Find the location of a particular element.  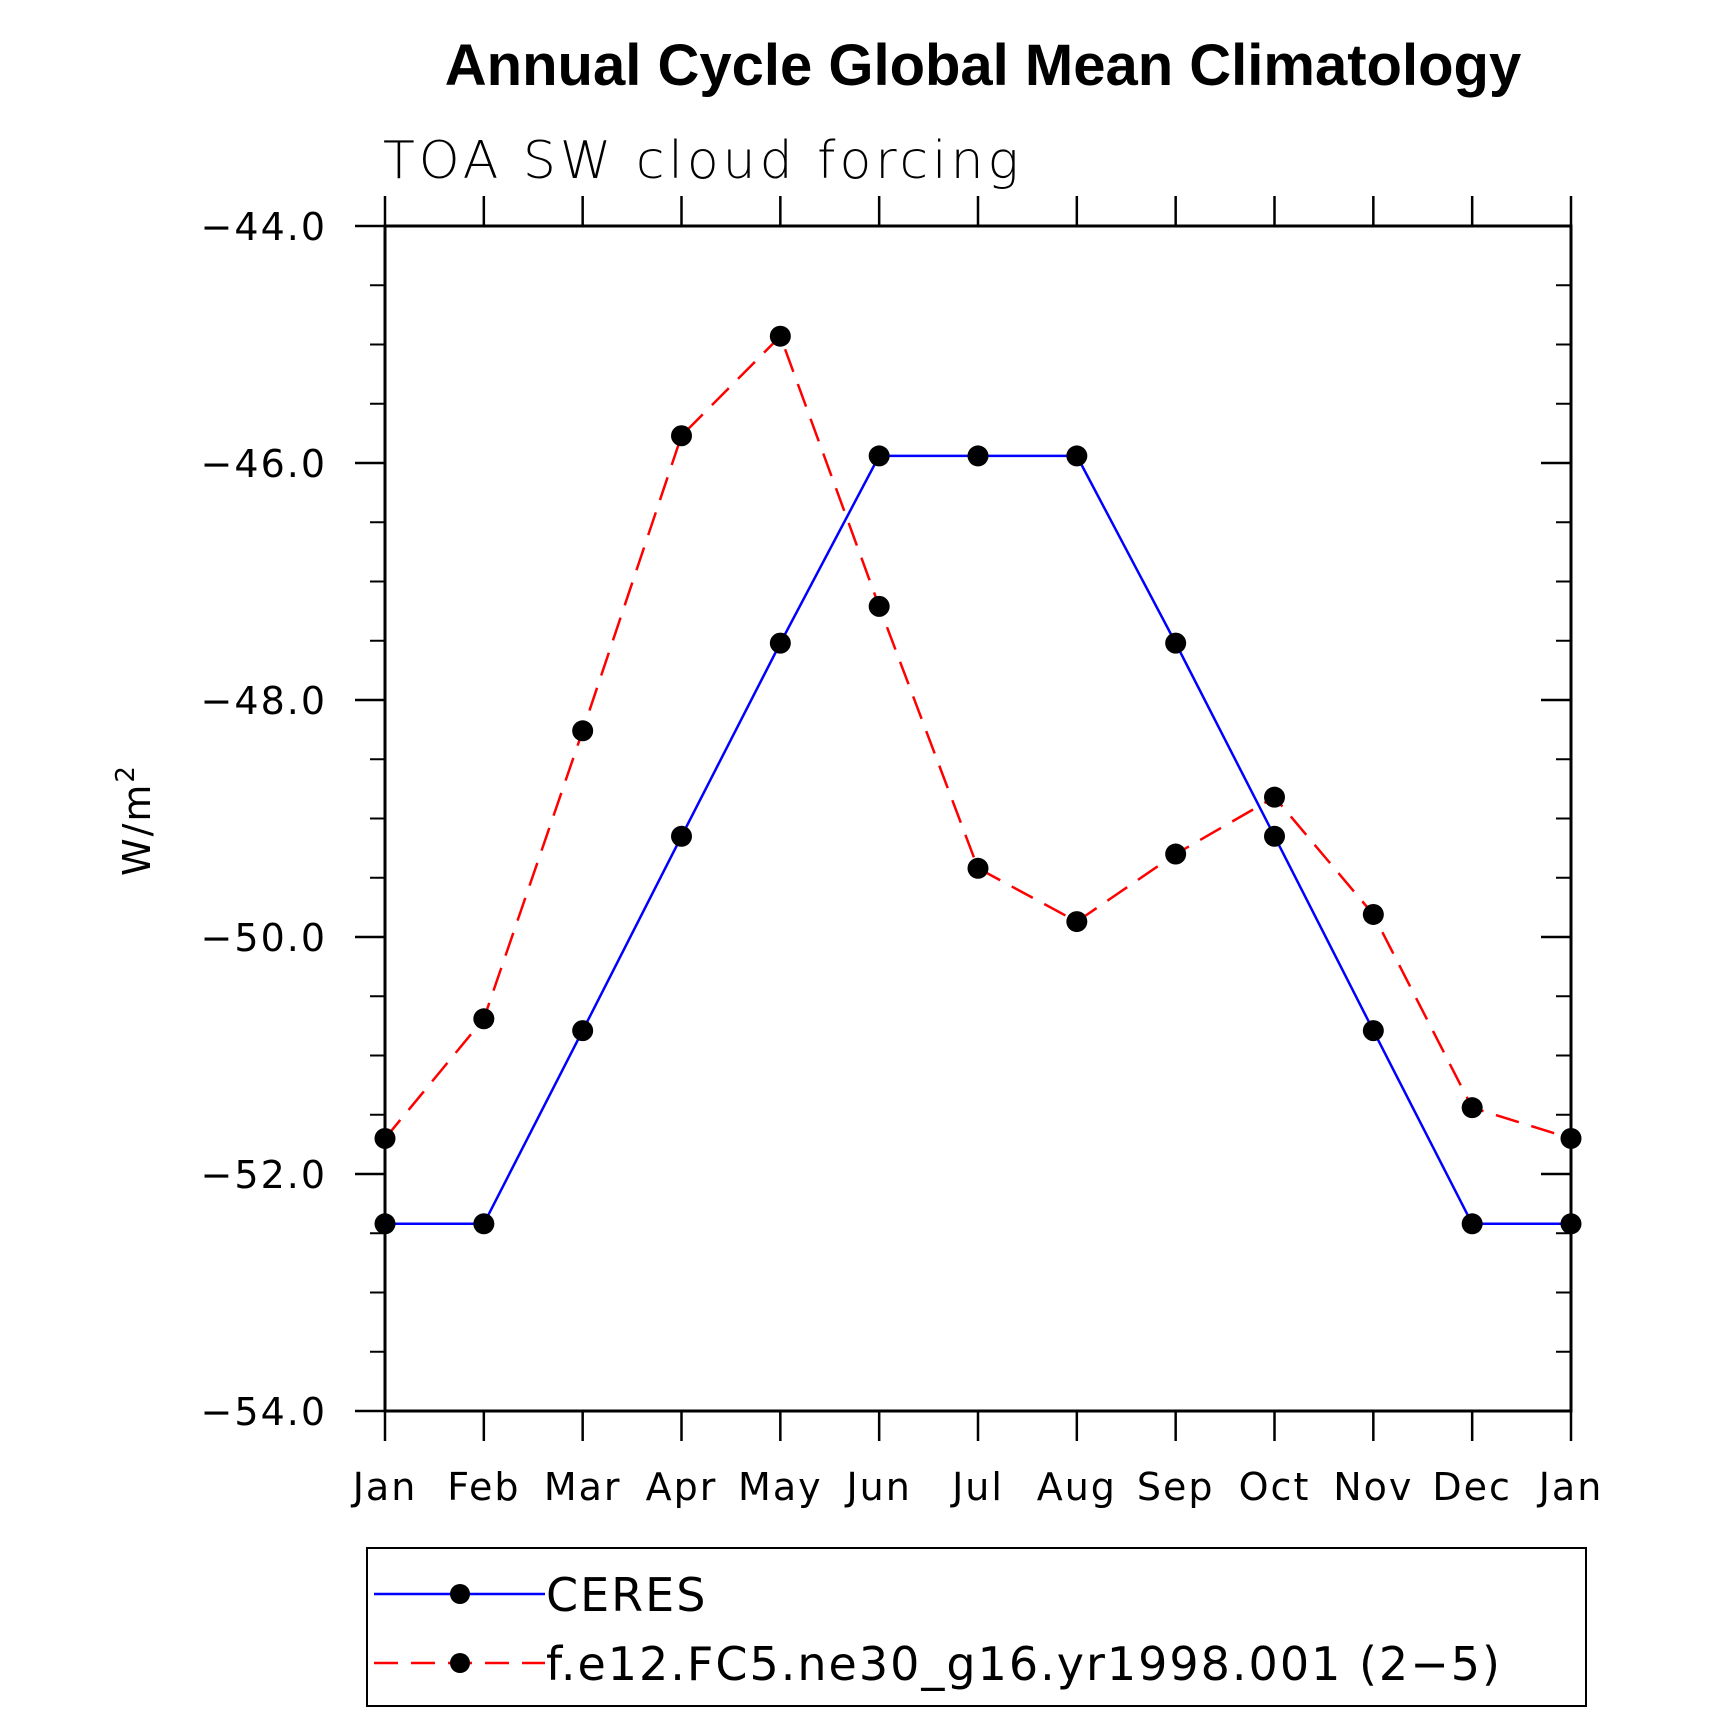

x-tick-label: Oct is located at coordinates (1275, 1487).